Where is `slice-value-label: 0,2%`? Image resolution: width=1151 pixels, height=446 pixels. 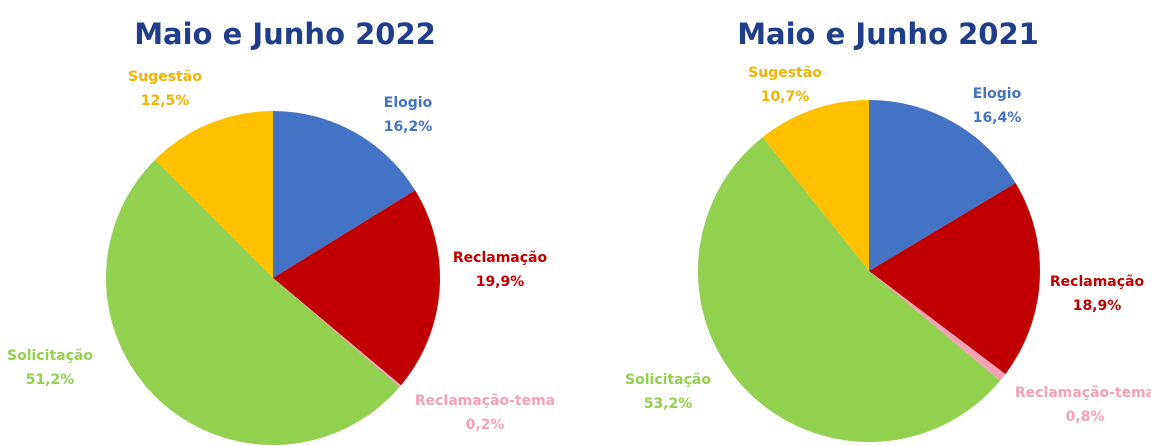 slice-value-label: 0,2% is located at coordinates (485, 425).